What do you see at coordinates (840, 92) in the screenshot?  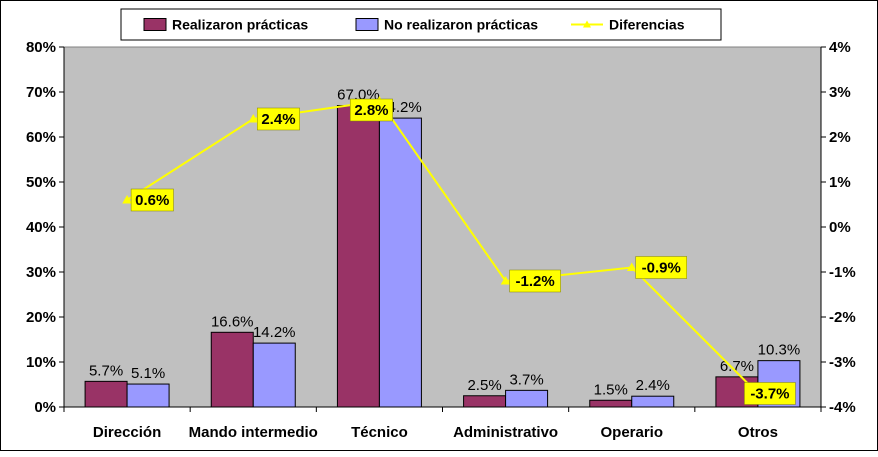 I see `y-tick-label-right: 3%` at bounding box center [840, 92].